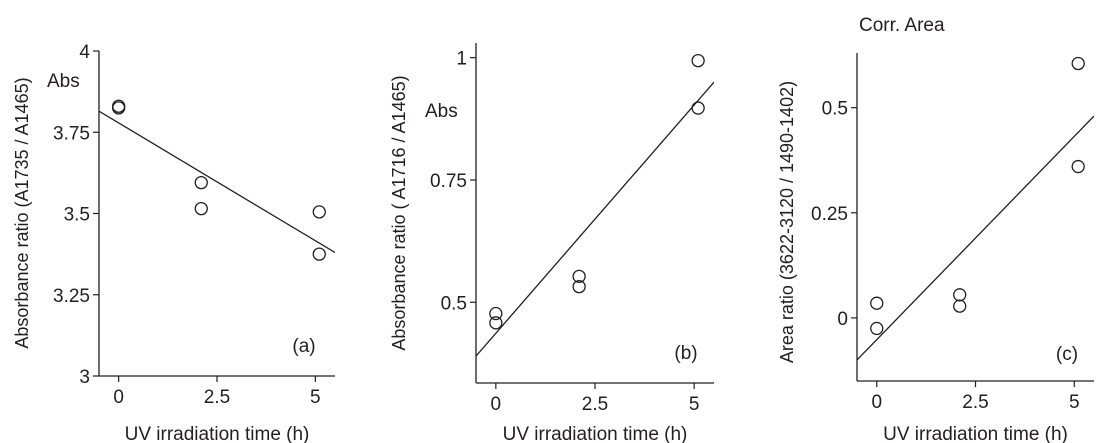 The width and height of the screenshot is (1105, 443). I want to click on y-tick-label: 4, so click(84, 52).